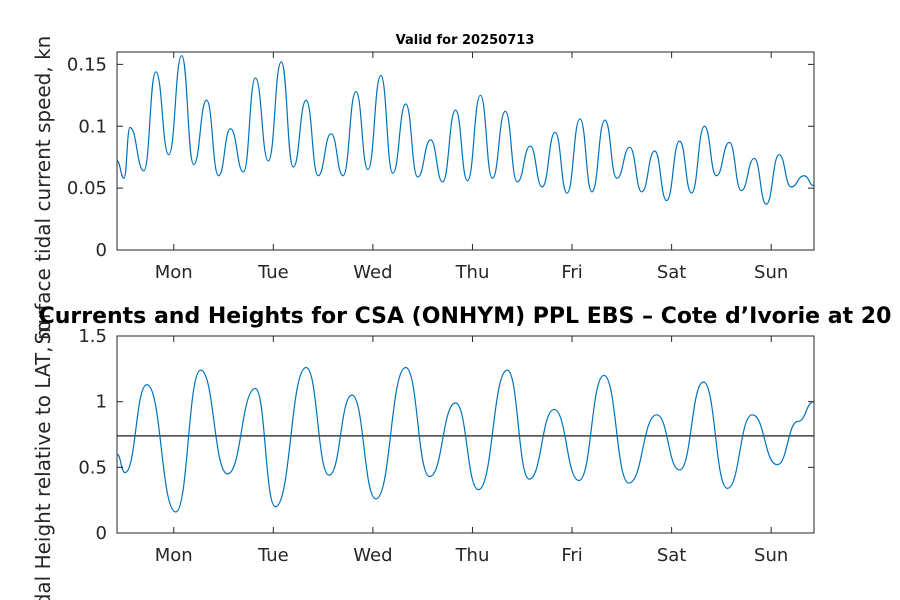  What do you see at coordinates (372, 555) in the screenshot?
I see `height-x-tick-label: Wed` at bounding box center [372, 555].